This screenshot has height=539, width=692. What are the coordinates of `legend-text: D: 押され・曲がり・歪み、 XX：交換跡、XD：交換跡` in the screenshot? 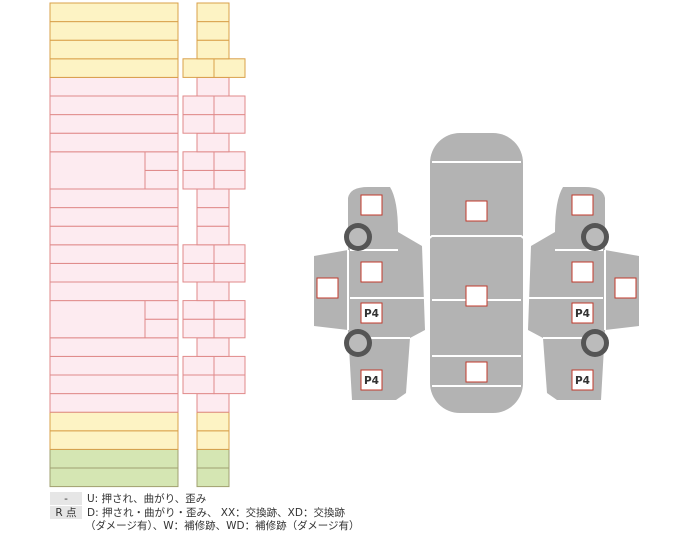 It's located at (216, 512).